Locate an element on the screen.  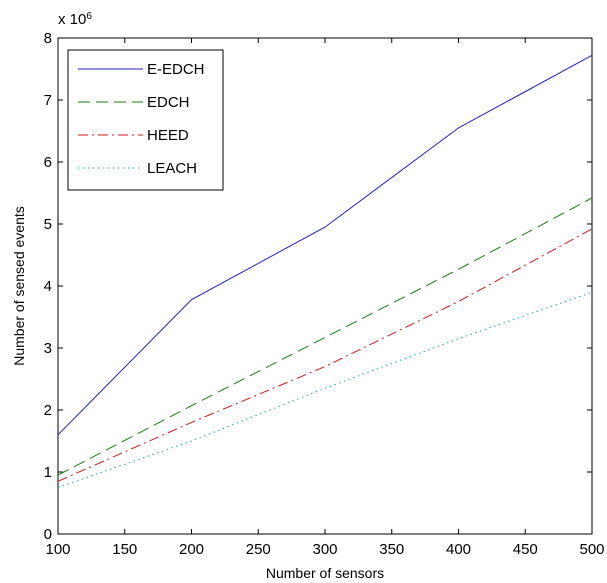
x-tick-label: 250 is located at coordinates (258, 549).